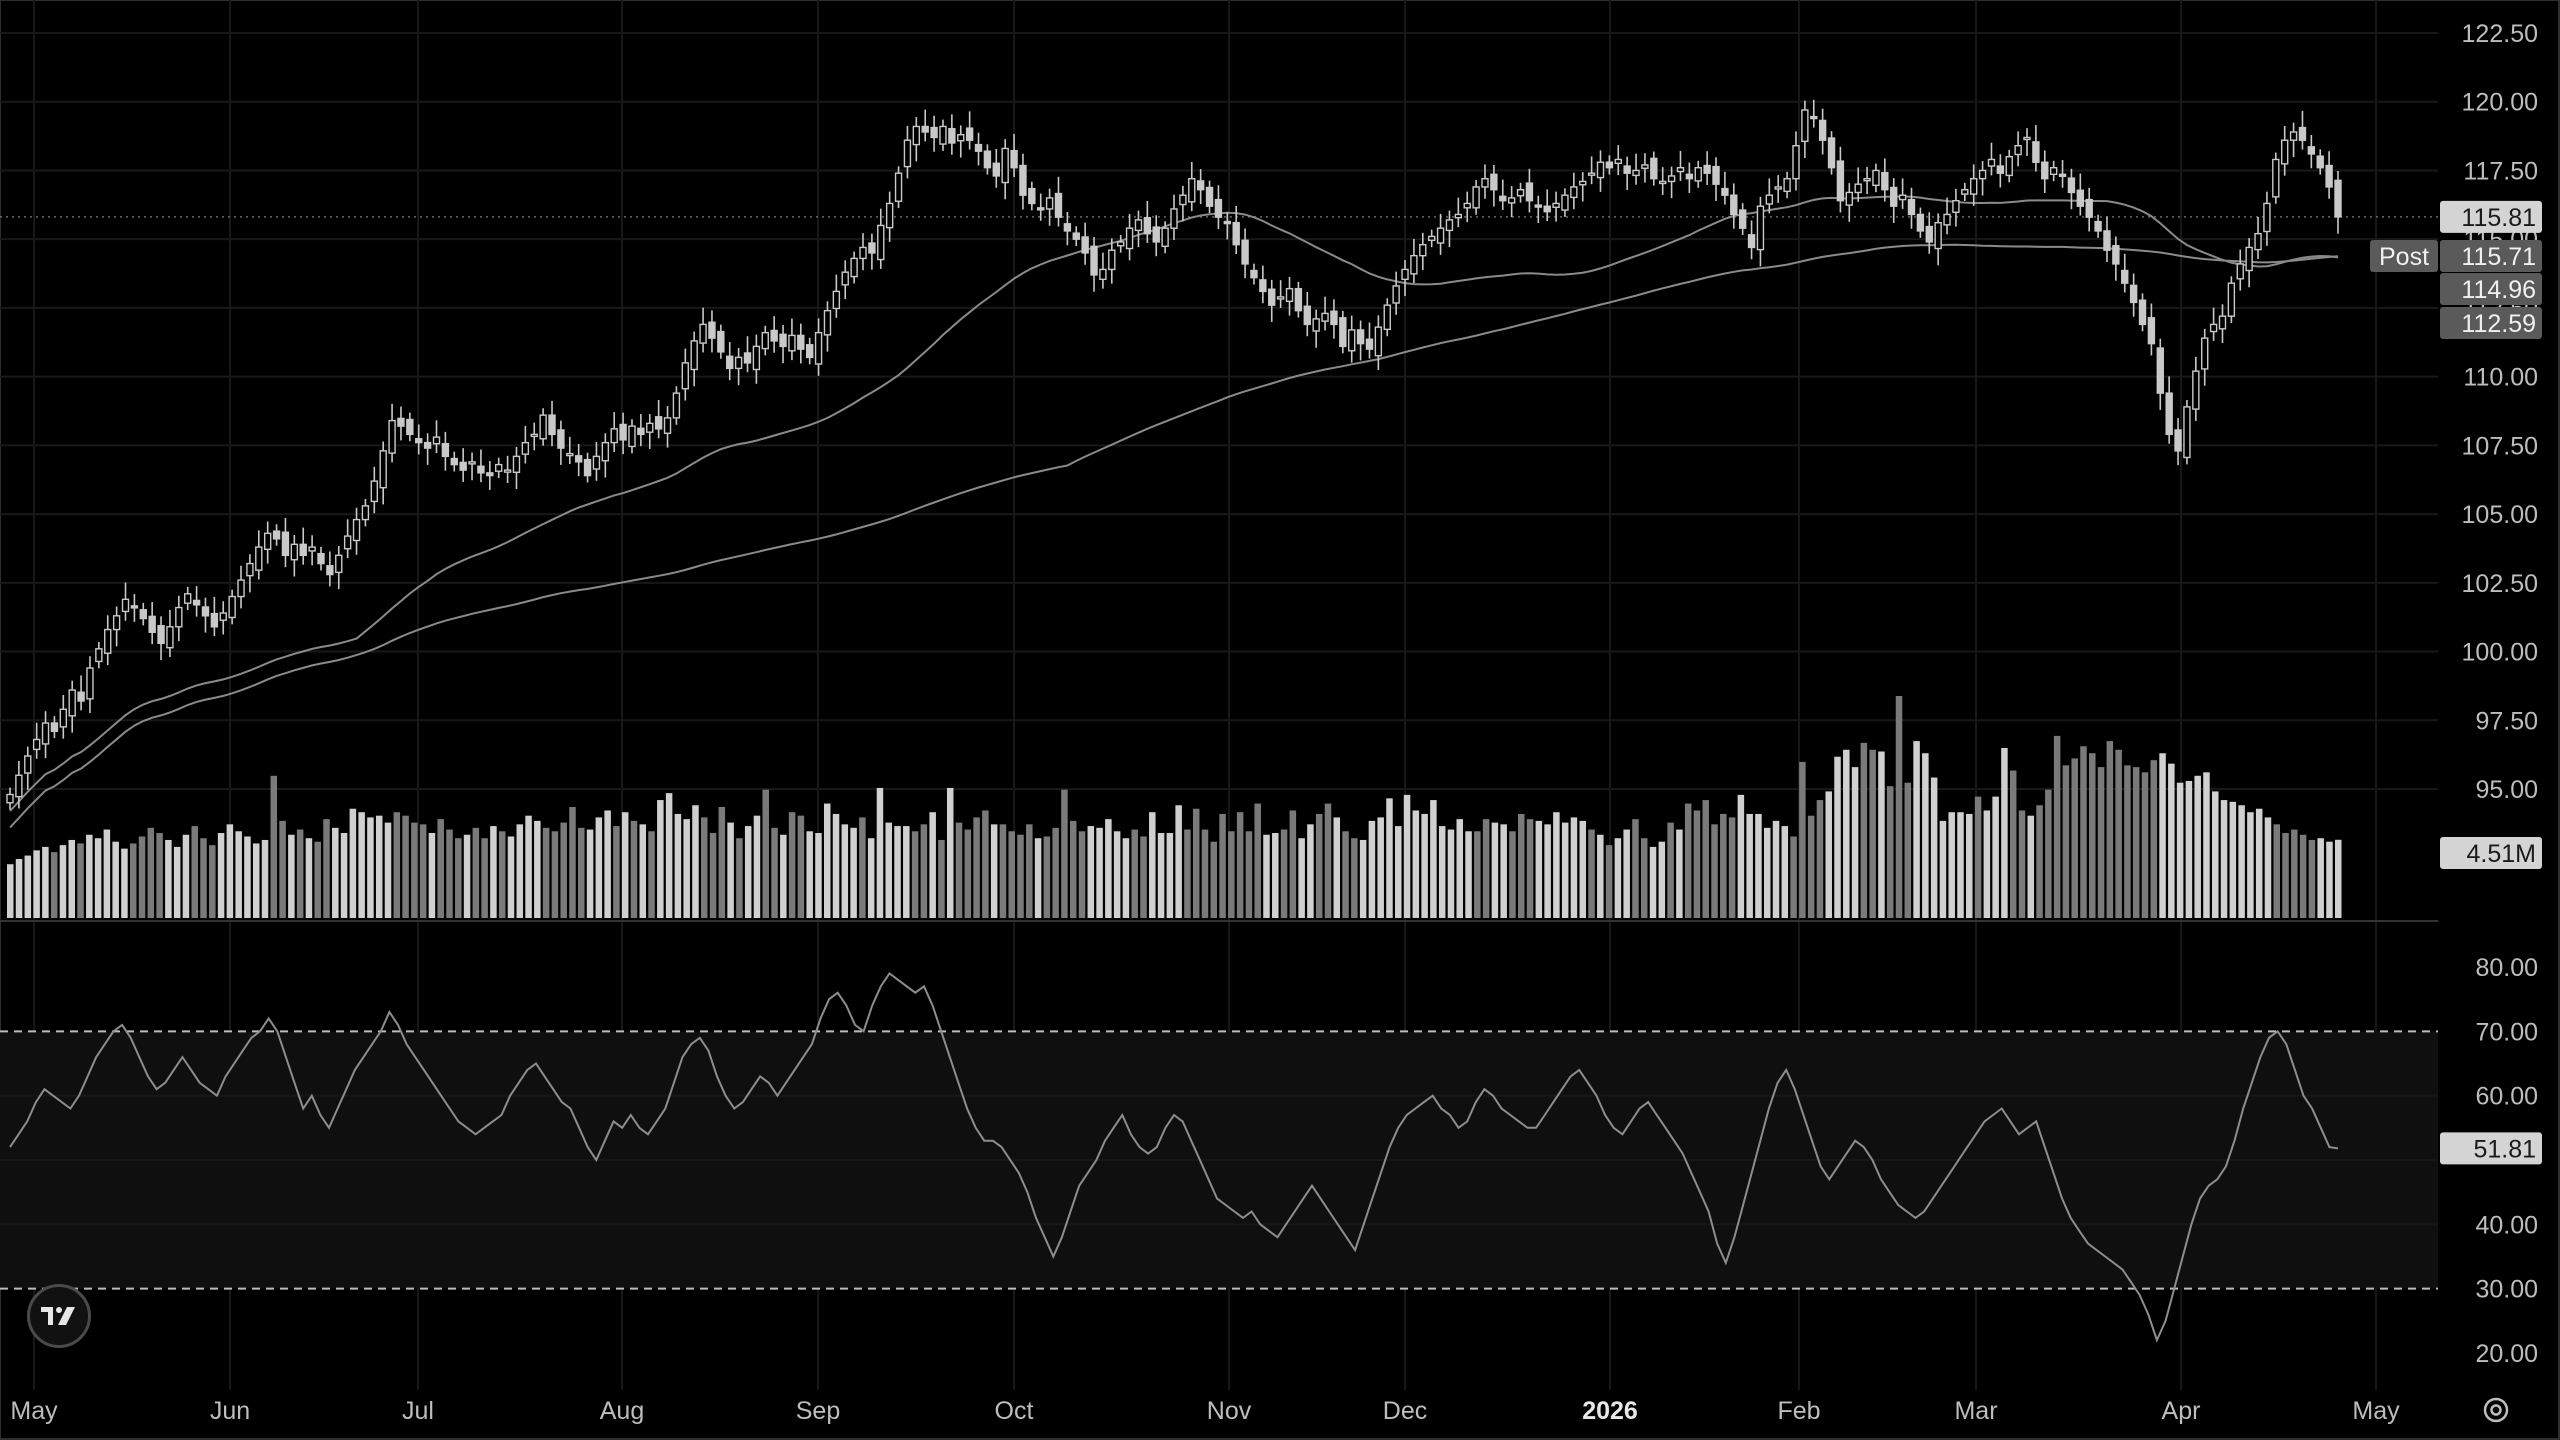 This screenshot has height=1440, width=2560. Describe the element at coordinates (1014, 1411) in the screenshot. I see `time-tick-label: Oct` at that location.